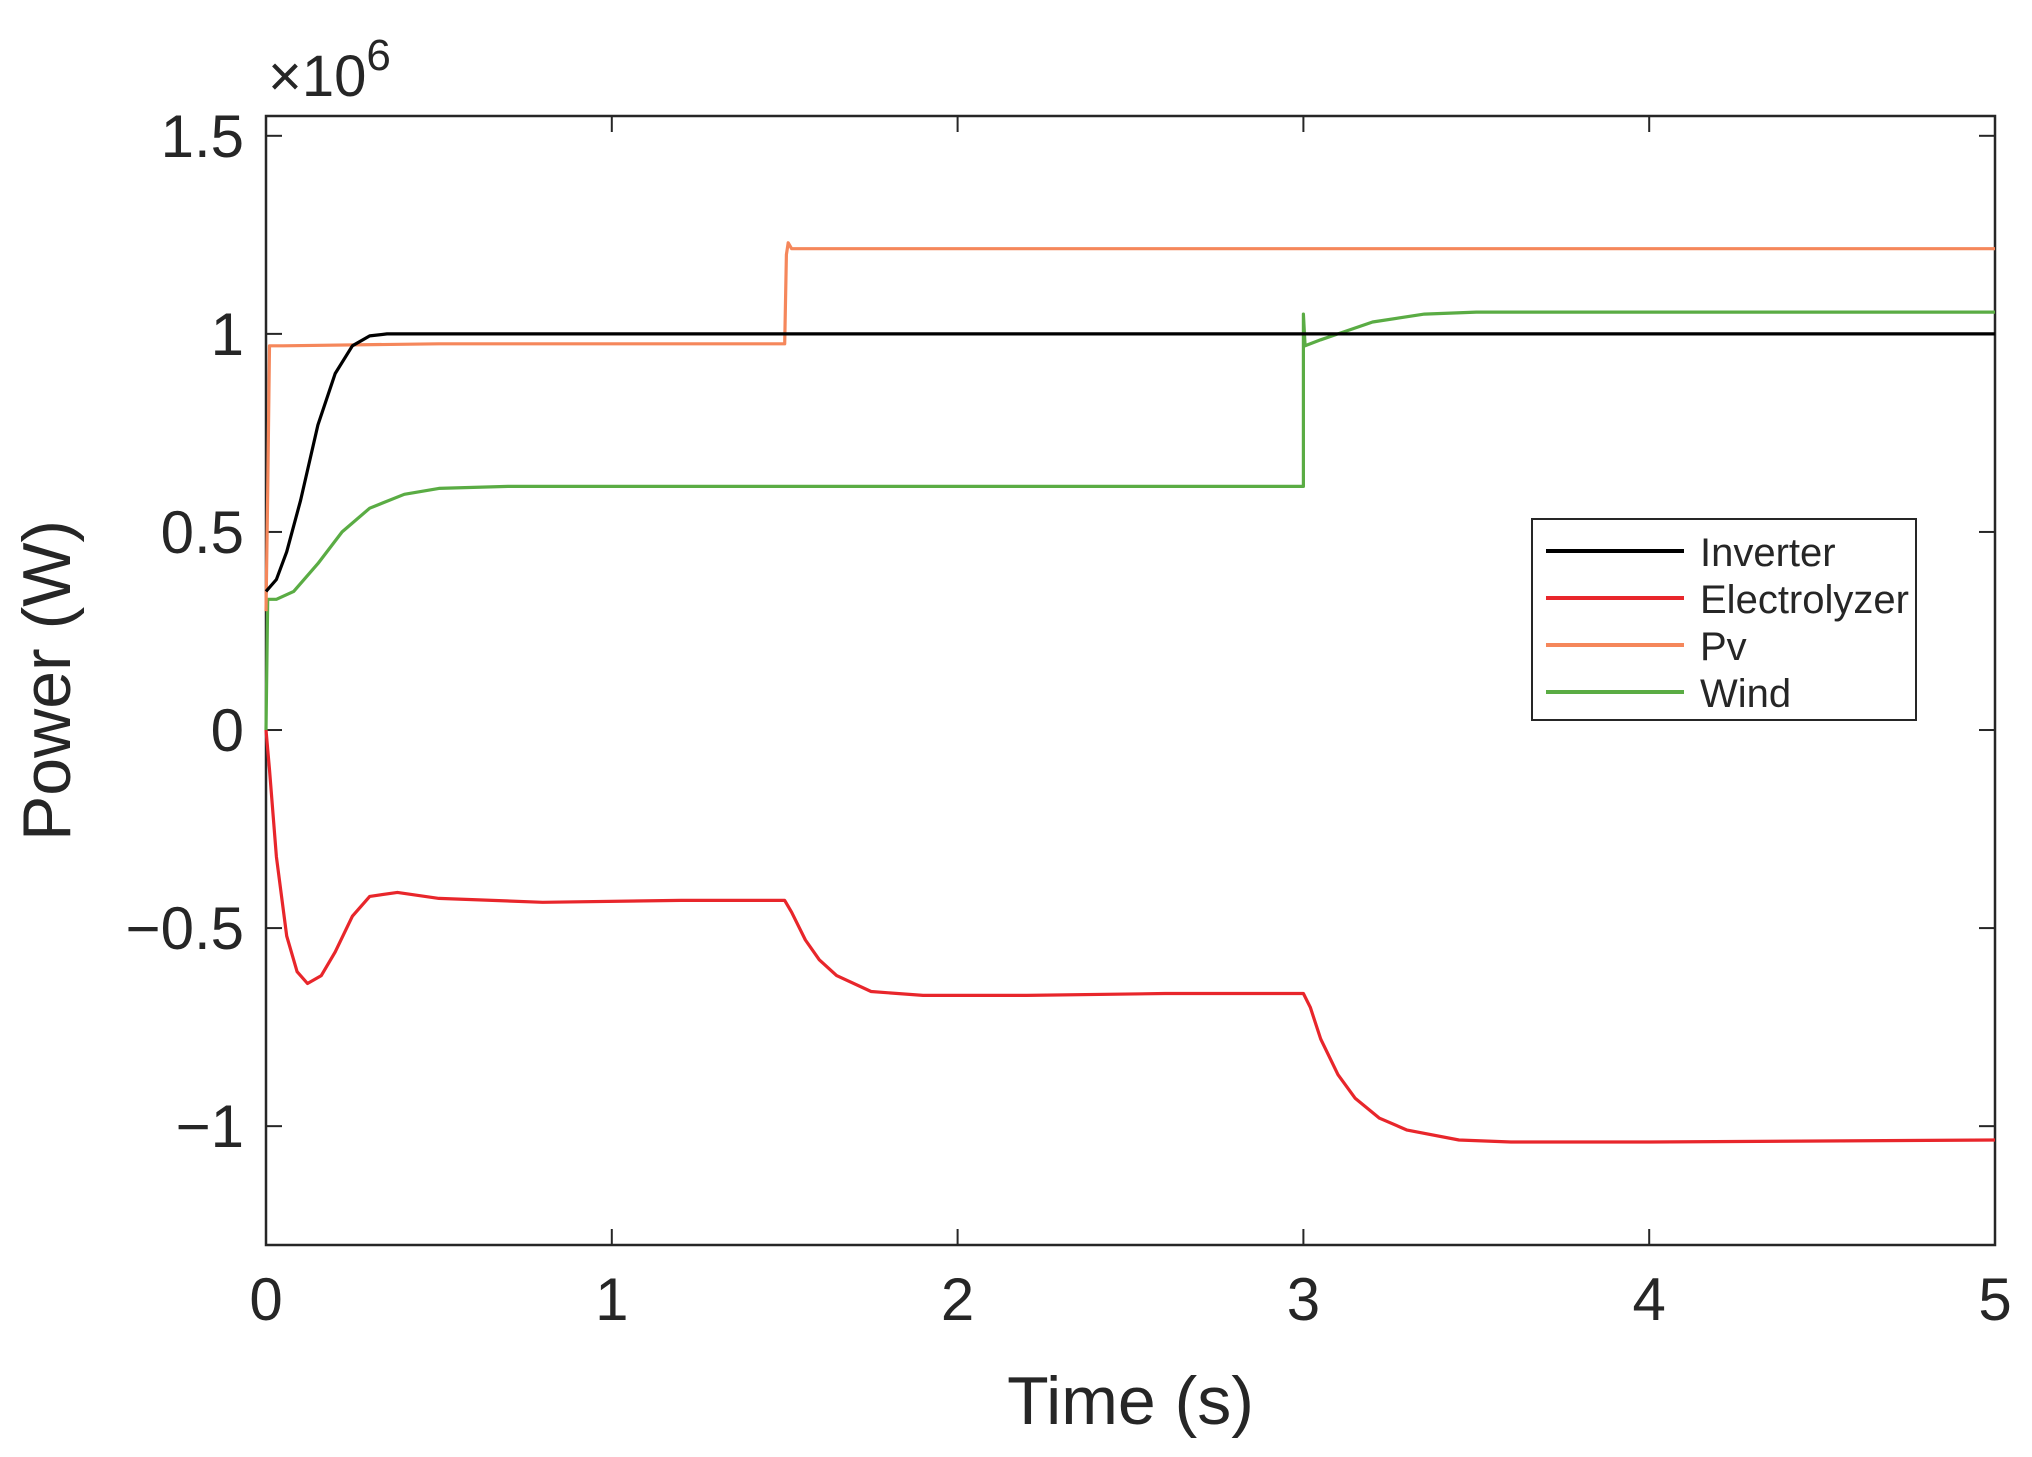 This screenshot has width=2032, height=1457. I want to click on y-axis-label: Power (W), so click(47, 680).